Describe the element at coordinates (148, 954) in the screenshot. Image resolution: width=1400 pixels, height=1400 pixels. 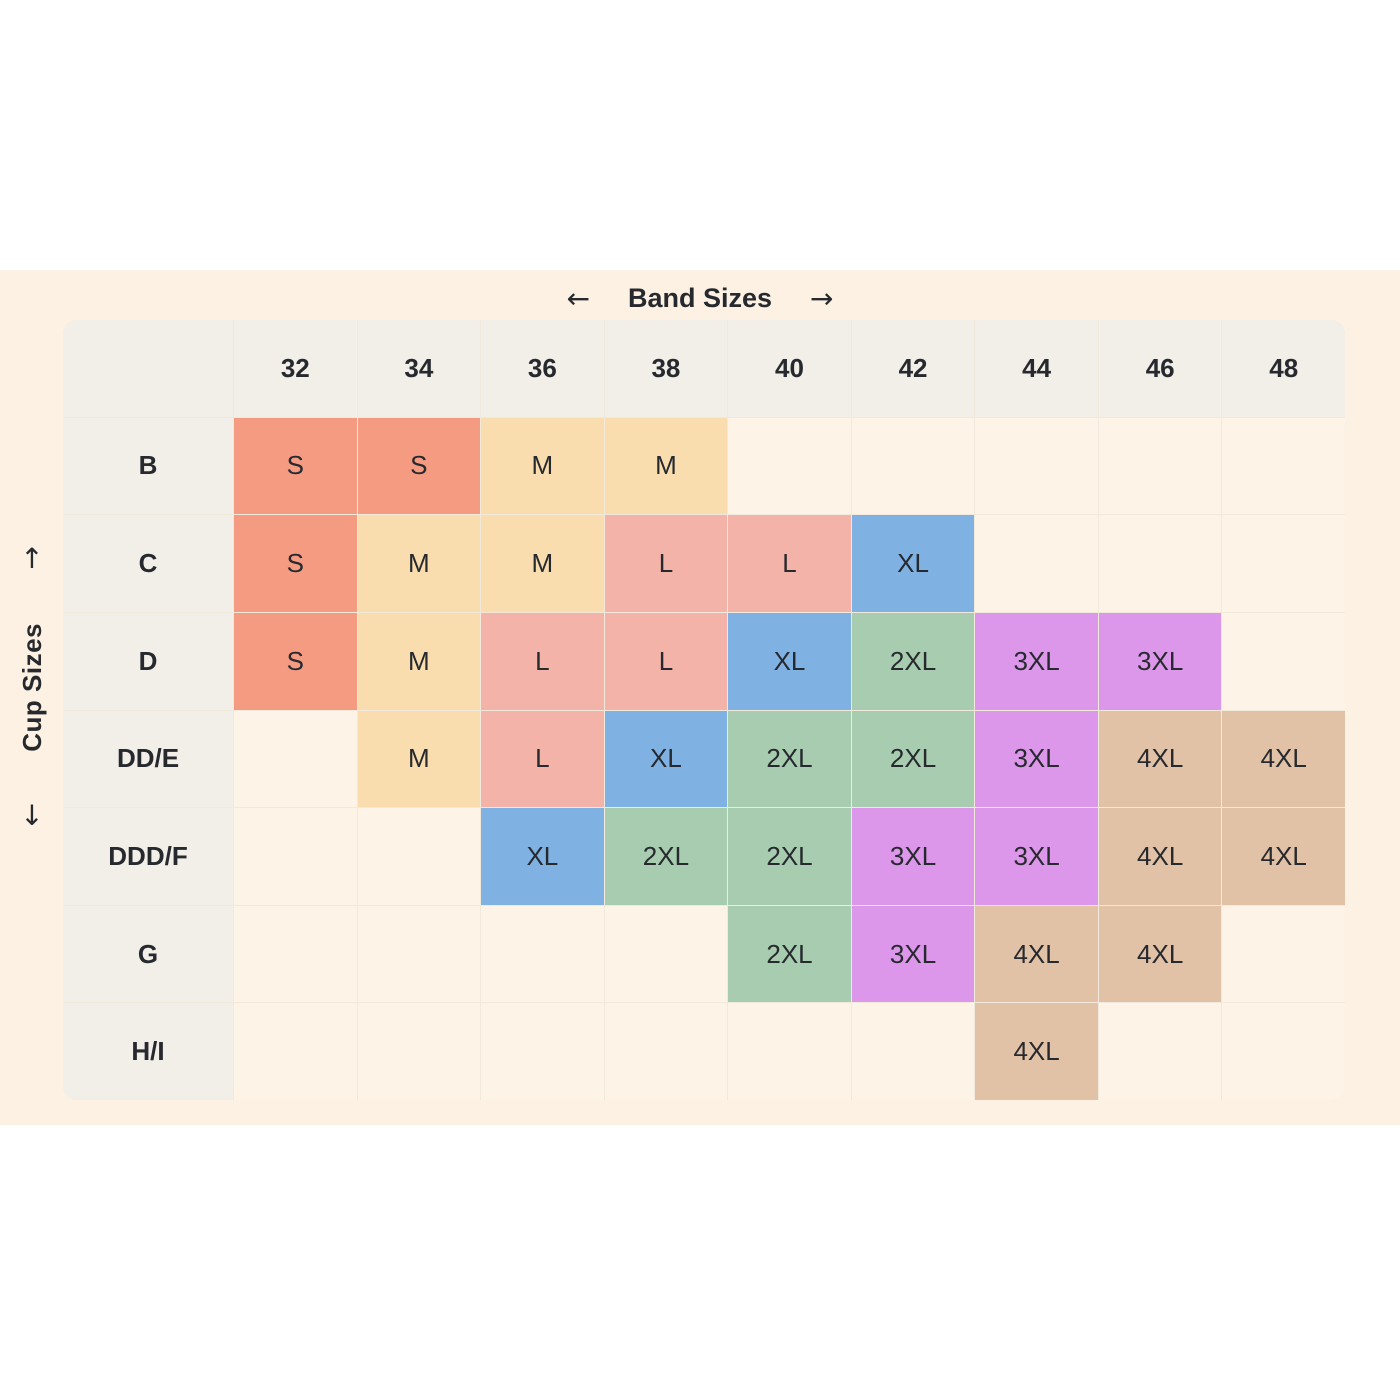
I see `cup-size-header-g: G` at that location.